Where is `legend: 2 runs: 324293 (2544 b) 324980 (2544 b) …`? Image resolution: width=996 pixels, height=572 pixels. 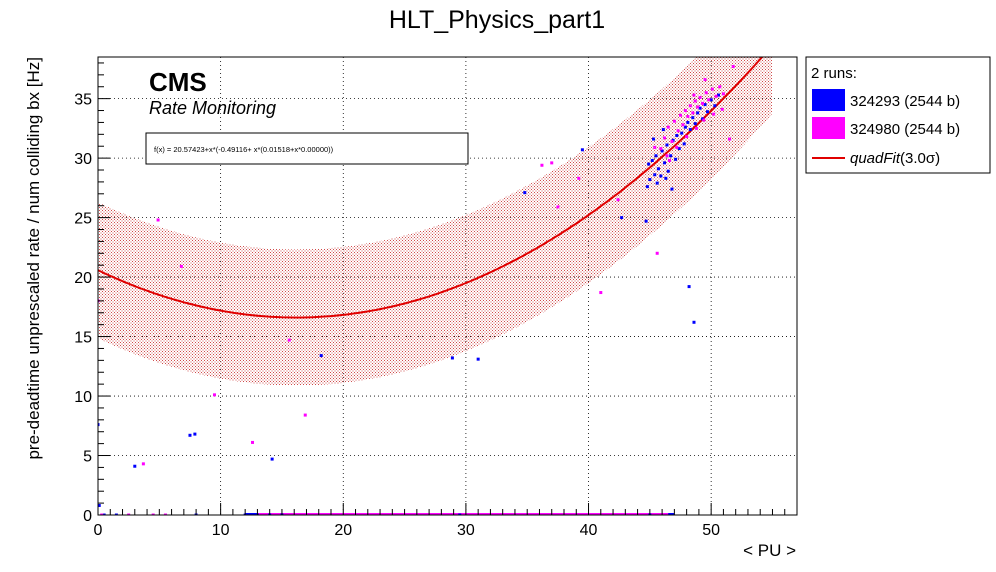
legend: 2 runs: 324293 (2544 b) 324980 (2544 b) … is located at coordinates (898, 115).